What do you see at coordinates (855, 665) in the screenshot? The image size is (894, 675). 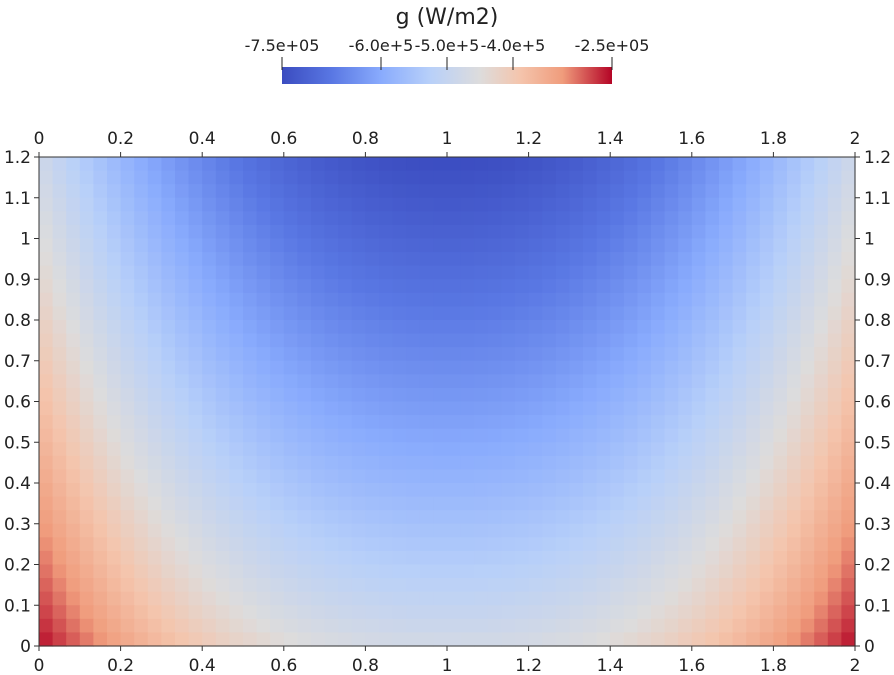 I see `x-tick-label-bottom: 2` at bounding box center [855, 665].